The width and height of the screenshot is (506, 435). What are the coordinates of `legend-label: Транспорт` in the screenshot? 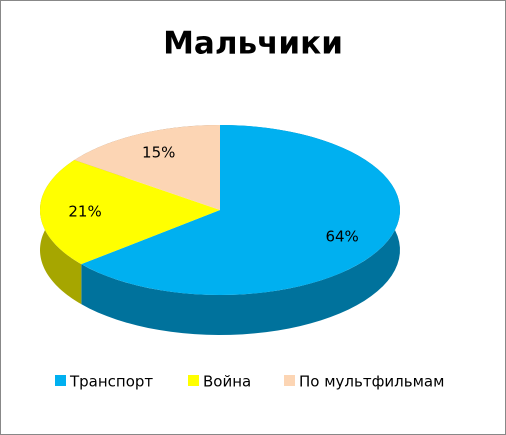 It's located at (111, 382).